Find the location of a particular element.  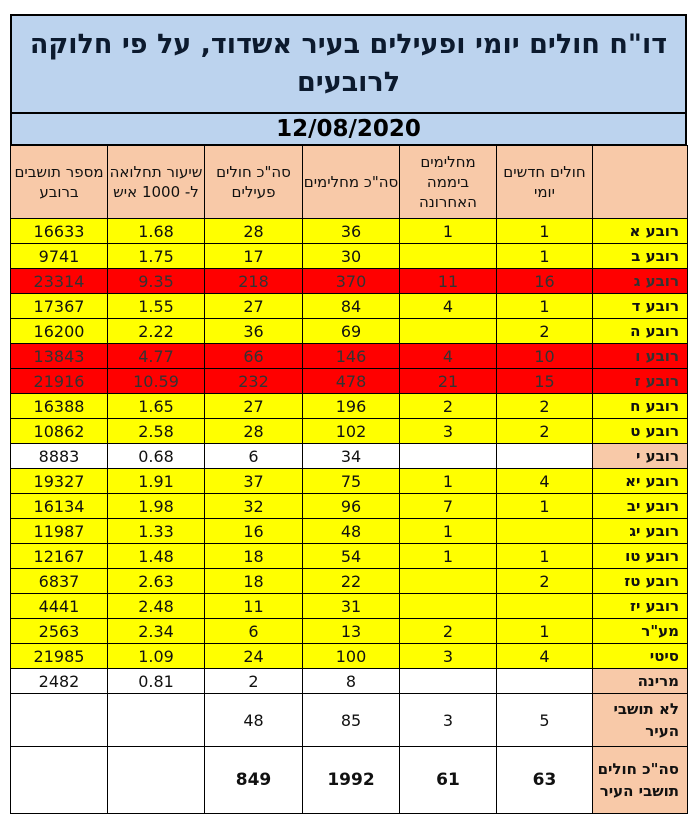

cell-name: מע"ר is located at coordinates (640, 631).